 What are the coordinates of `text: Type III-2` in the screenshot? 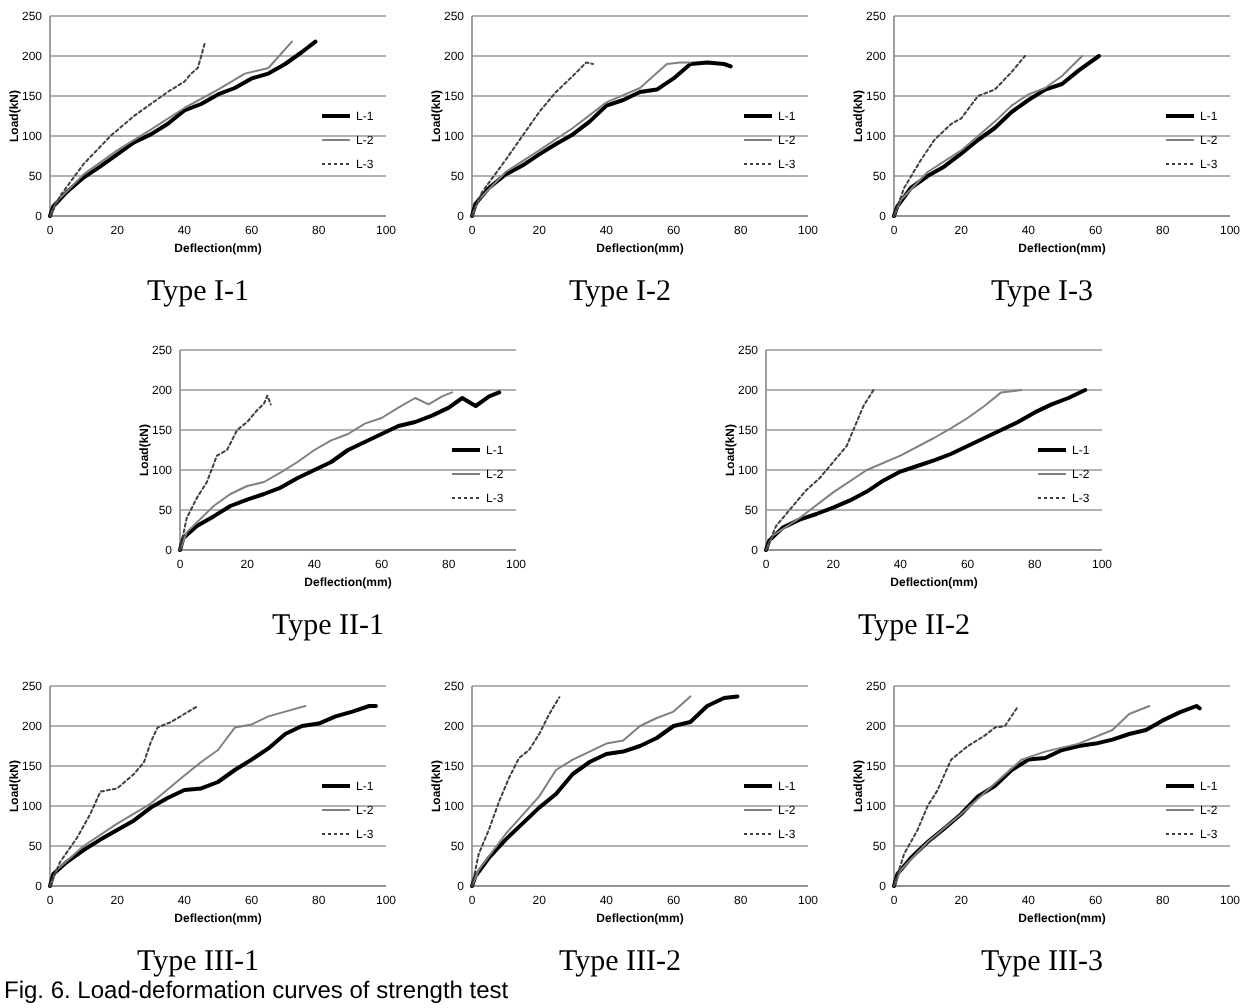 It's located at (620, 962).